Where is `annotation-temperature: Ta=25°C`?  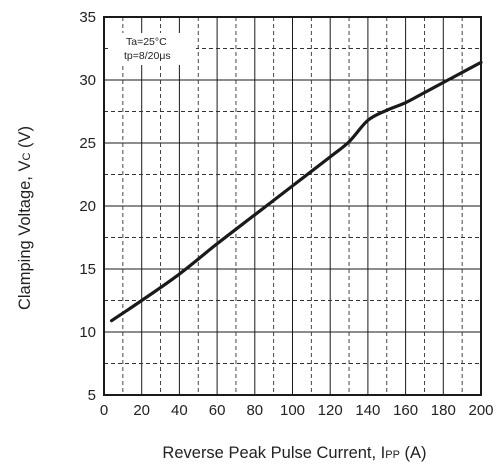 annotation-temperature: Ta=25°C is located at coordinates (146, 42).